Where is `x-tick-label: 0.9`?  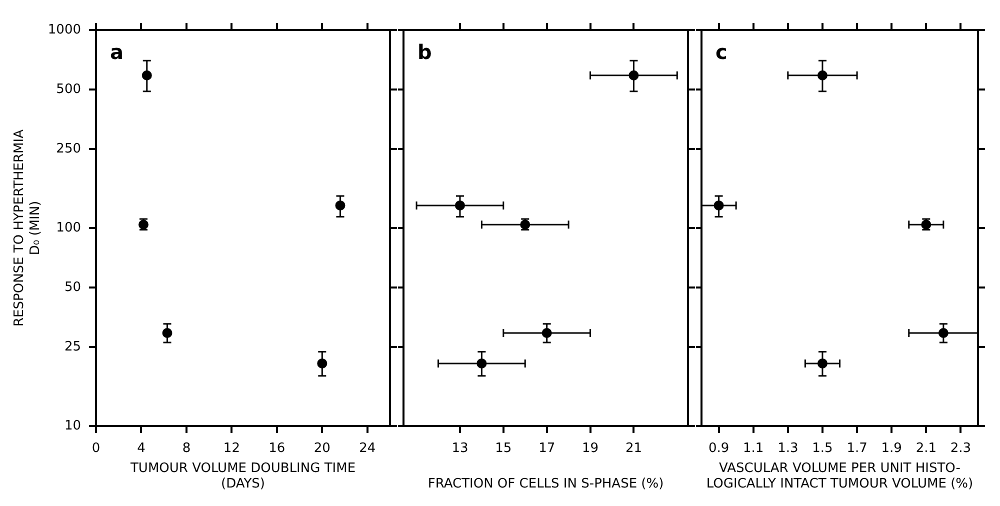
x-tick-label: 0.9 is located at coordinates (719, 448).